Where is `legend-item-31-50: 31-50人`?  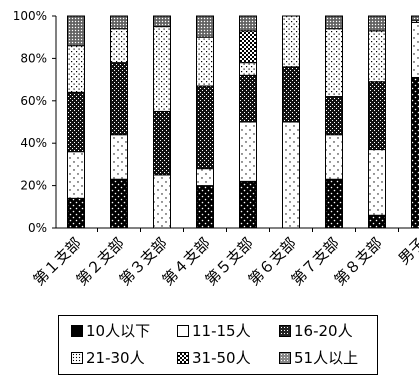
legend-item-31-50: 31-50人 is located at coordinates (214, 358).